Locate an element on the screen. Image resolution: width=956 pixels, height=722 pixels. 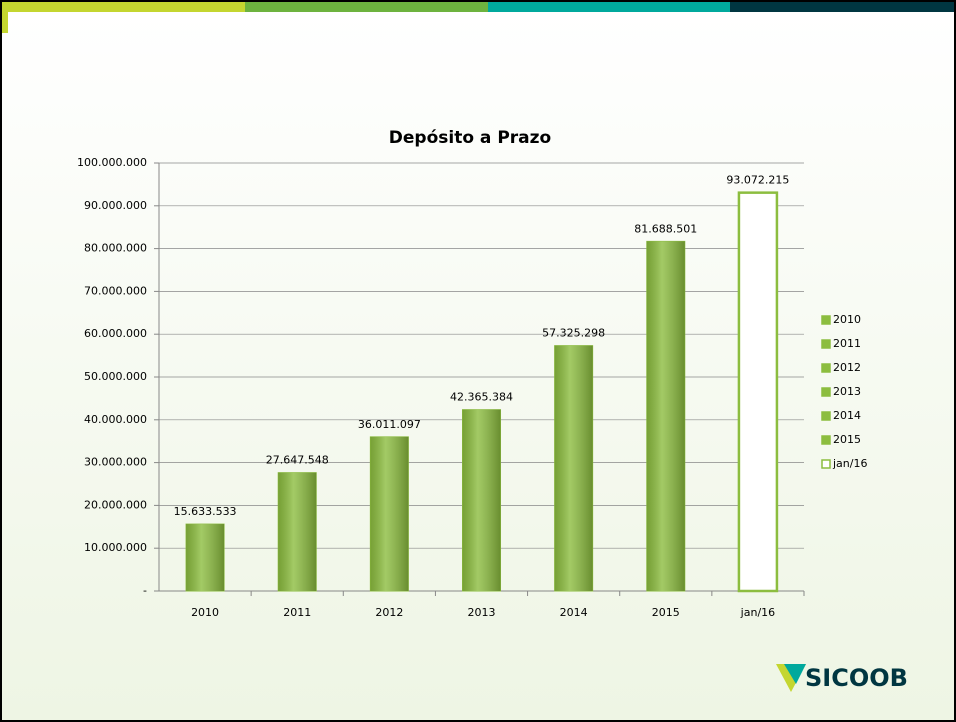
y-tick-label: 30.000.000 is located at coordinates (115, 462).